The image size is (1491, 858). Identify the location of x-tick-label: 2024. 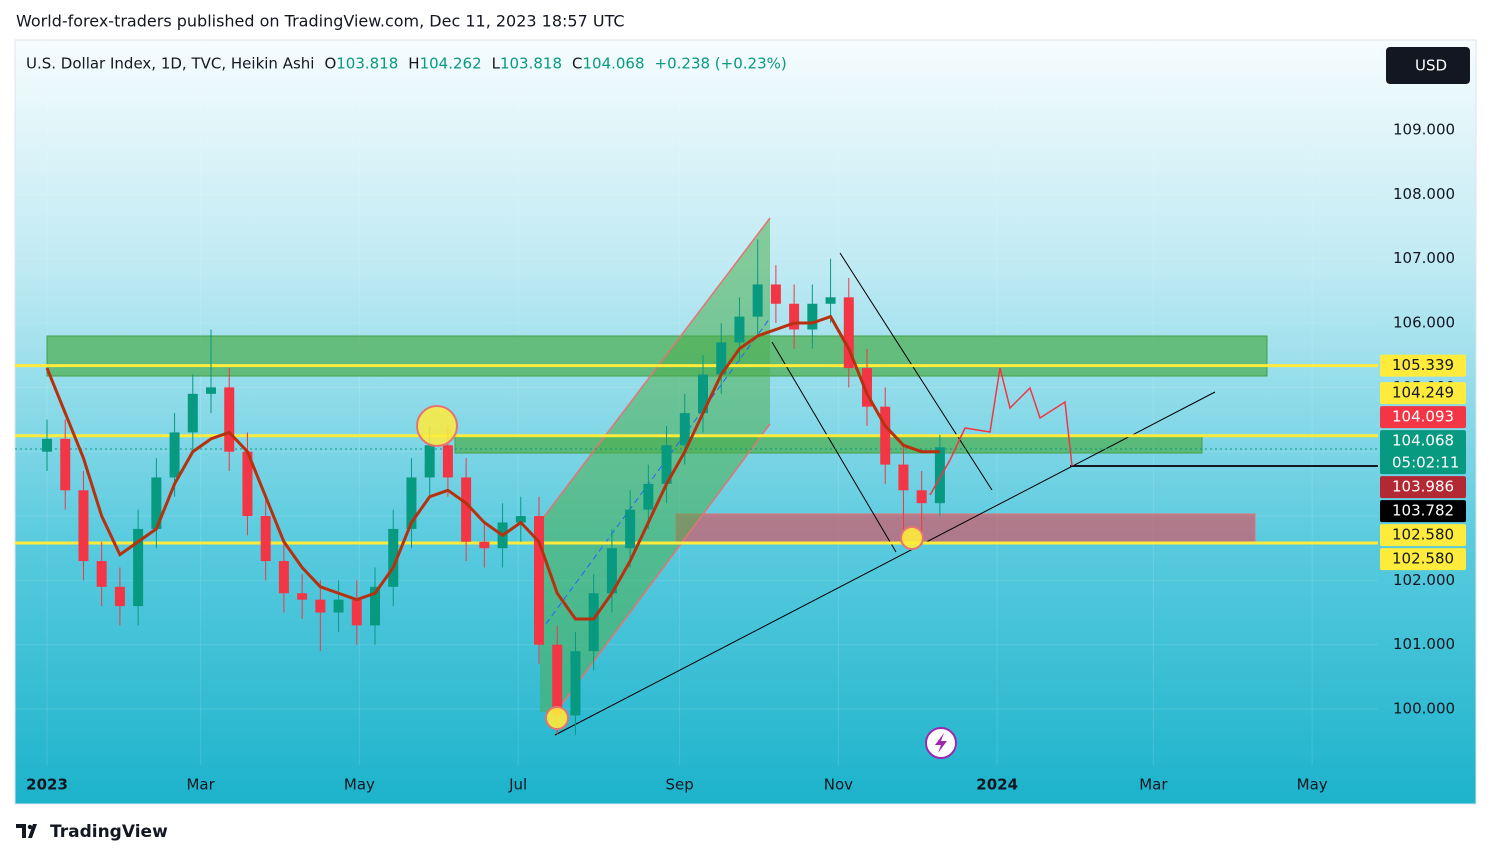
(997, 785).